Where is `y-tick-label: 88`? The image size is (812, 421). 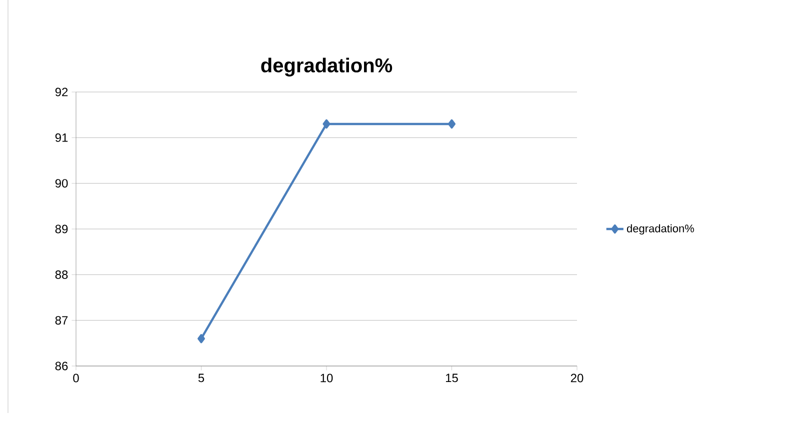 y-tick-label: 88 is located at coordinates (61, 274).